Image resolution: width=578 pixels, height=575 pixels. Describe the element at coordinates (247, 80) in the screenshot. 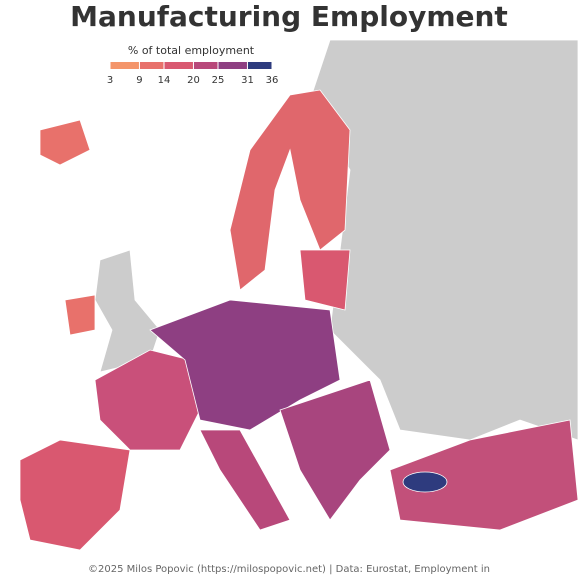

I see `legend-tick-label: 31` at that location.